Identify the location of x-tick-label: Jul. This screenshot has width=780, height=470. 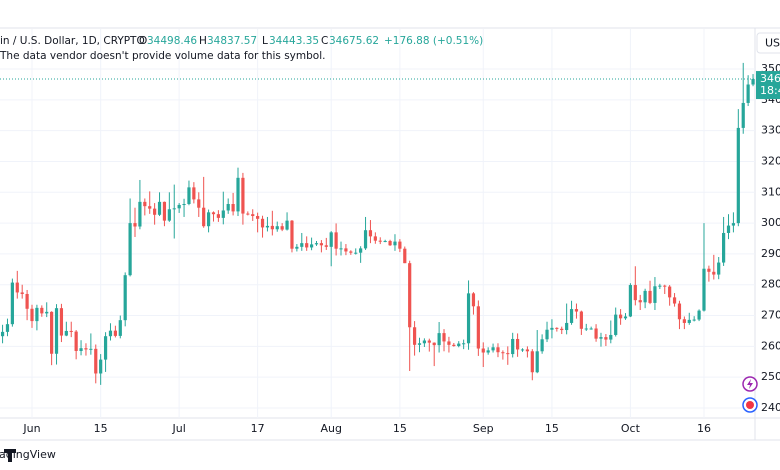
(179, 428).